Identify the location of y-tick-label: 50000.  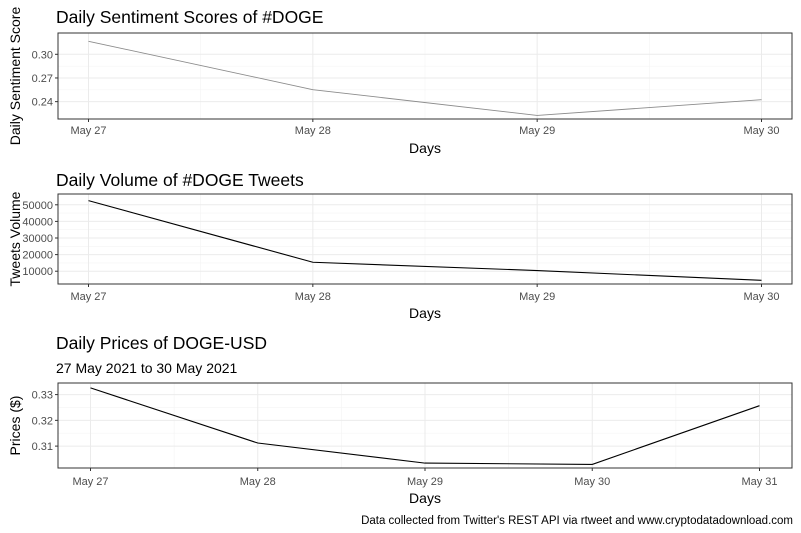
(37, 206).